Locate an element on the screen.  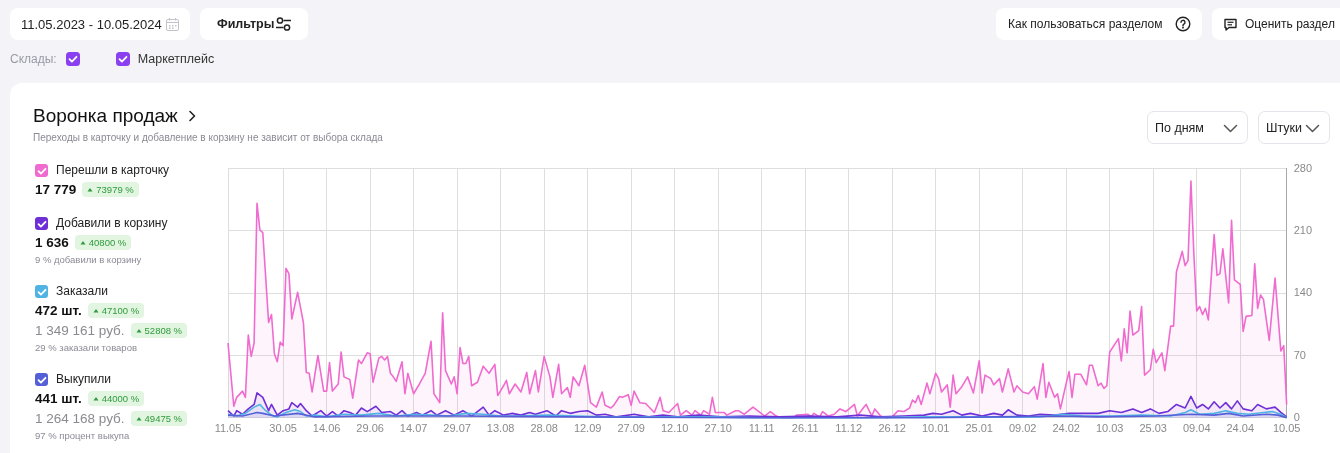
legend-label: Перешли в карточку is located at coordinates (113, 170).